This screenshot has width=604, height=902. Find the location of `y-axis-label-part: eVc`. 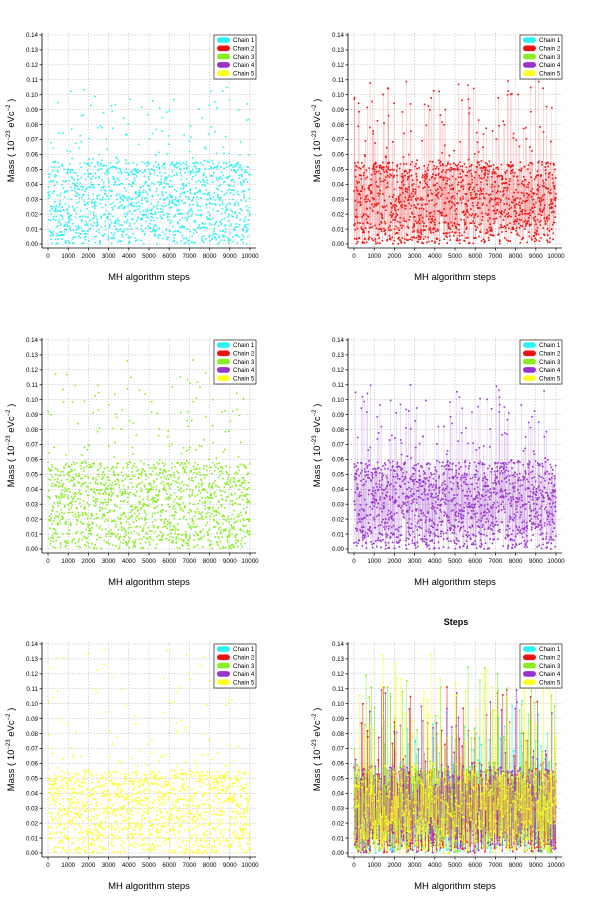

y-axis-label-part: eVc is located at coordinates (11, 425).